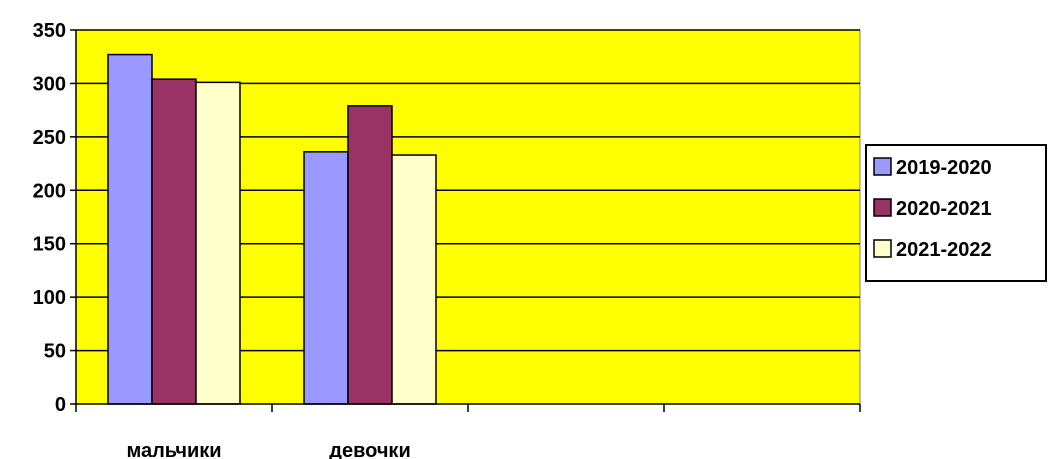  I want to click on bar-2019-2020-девочки, so click(326, 278).